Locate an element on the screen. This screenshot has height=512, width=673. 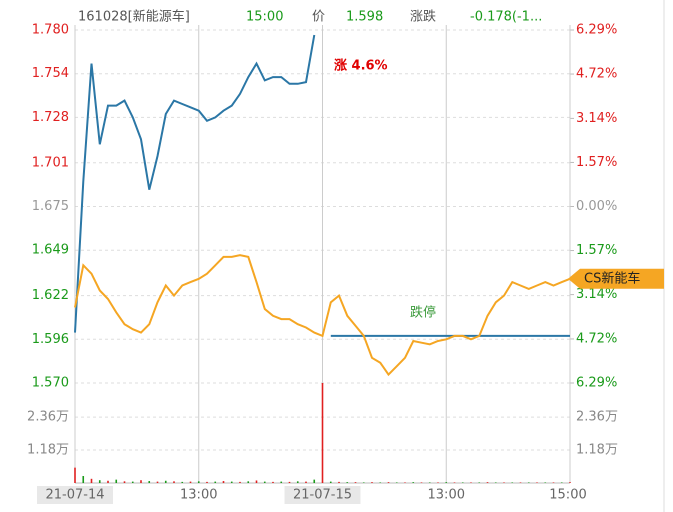
y-tick-label: 1.728 is located at coordinates (50, 117).